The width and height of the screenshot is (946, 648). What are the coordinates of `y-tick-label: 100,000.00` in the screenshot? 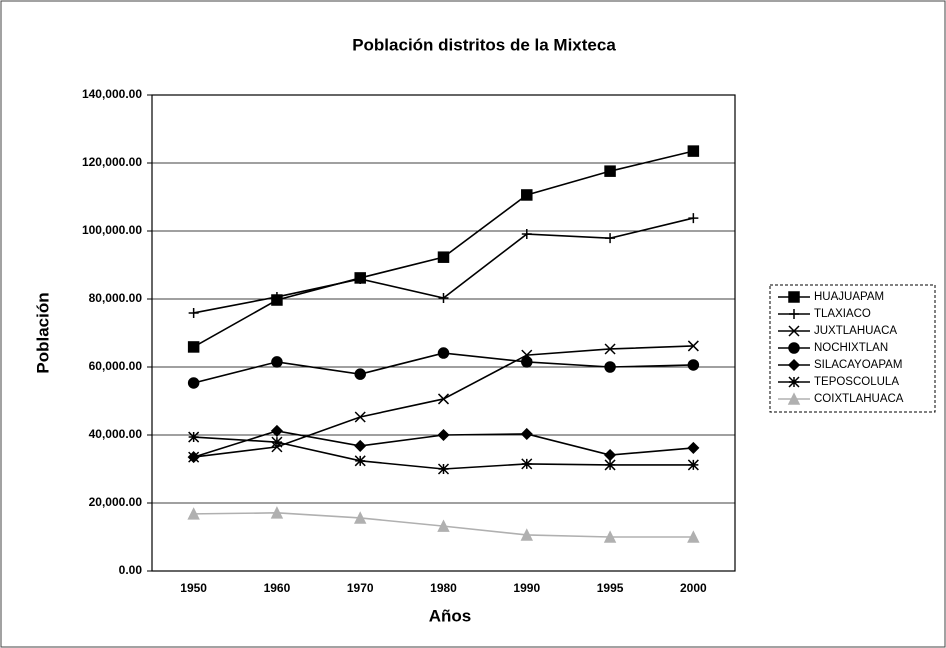 It's located at (112, 230).